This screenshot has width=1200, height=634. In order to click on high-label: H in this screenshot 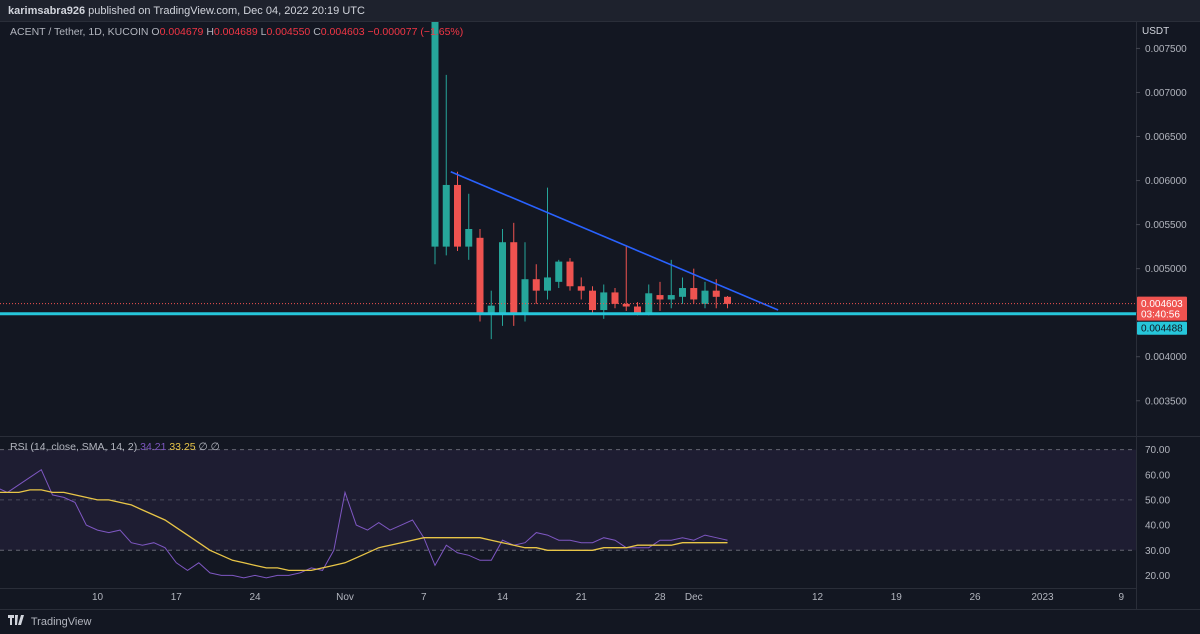, I will do `click(210, 32)`.